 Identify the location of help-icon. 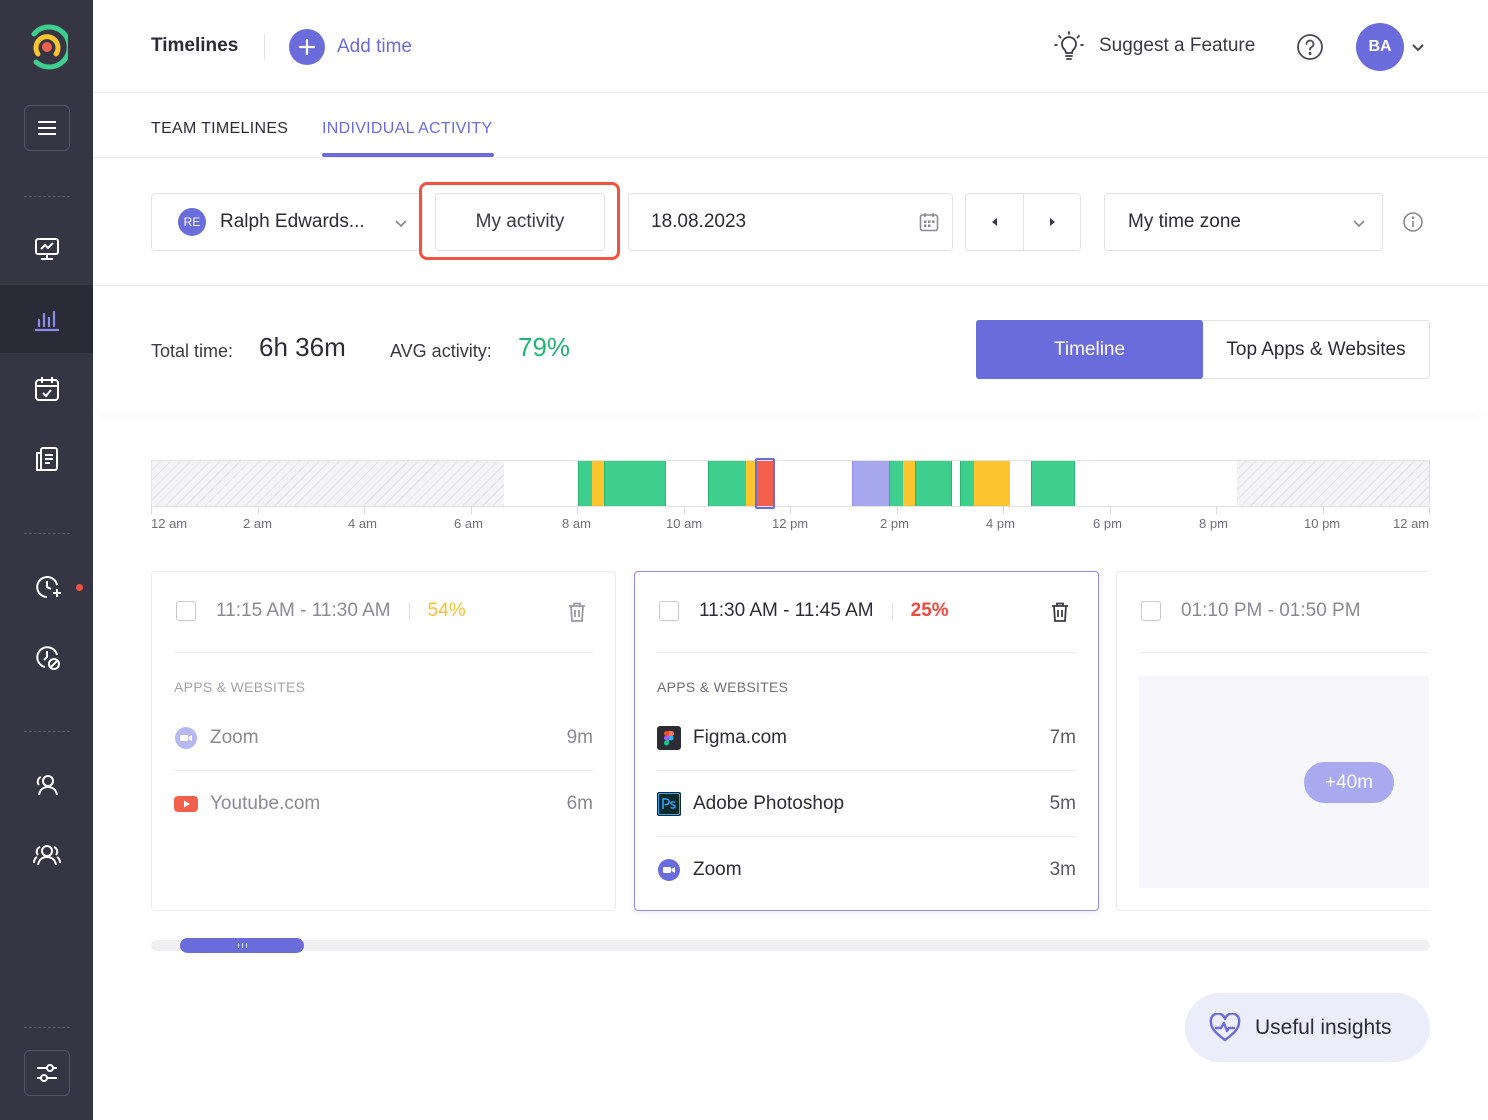
(1310, 49).